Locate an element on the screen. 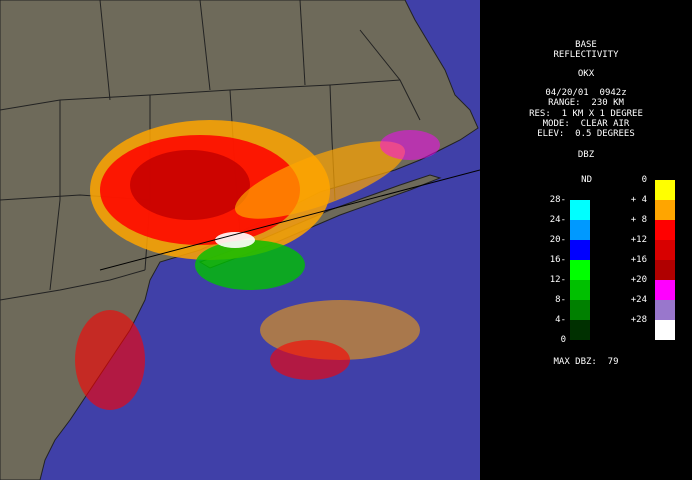 Image resolution: width=692 pixels, height=480 pixels. datetime: 04/20/01 0942z is located at coordinates (586, 93).